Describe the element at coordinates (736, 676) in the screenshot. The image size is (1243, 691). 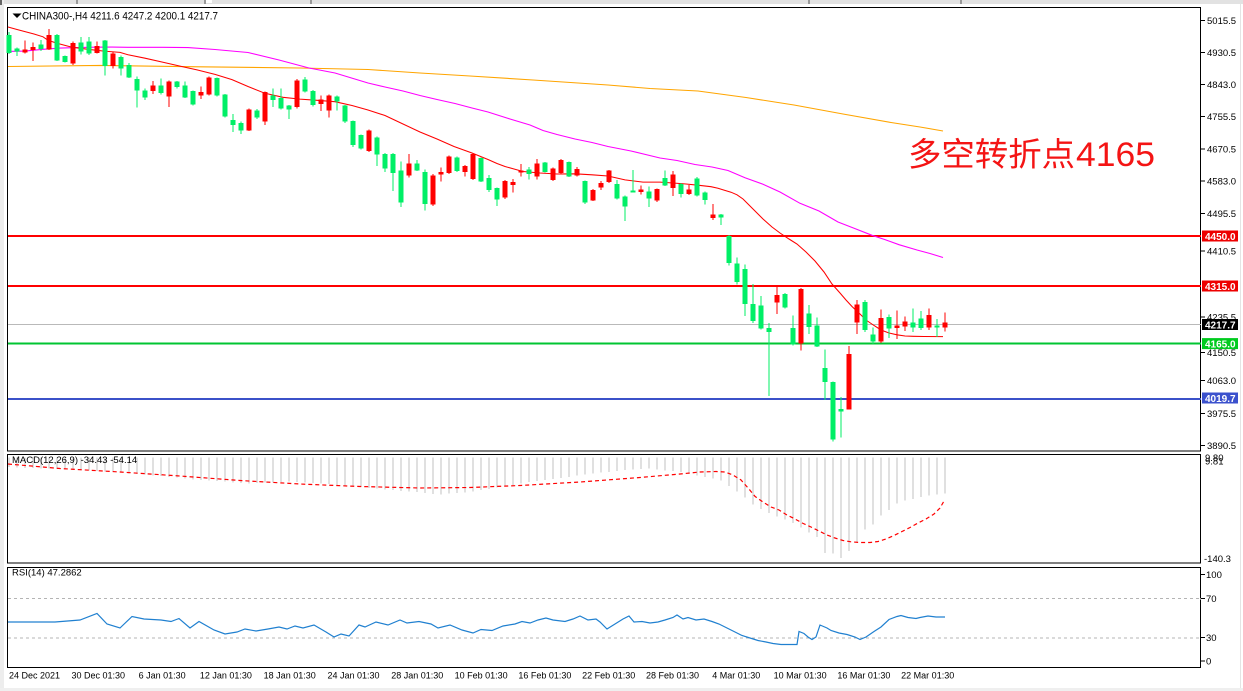
I see `svg-text: 4 Mar 01:30` at that location.